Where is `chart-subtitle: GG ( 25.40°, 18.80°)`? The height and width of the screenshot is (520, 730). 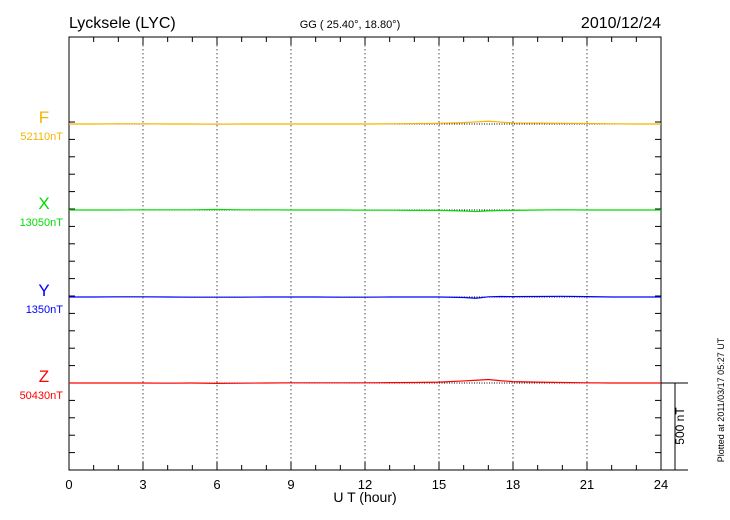
chart-subtitle: GG ( 25.40°, 18.80°) is located at coordinates (350, 25).